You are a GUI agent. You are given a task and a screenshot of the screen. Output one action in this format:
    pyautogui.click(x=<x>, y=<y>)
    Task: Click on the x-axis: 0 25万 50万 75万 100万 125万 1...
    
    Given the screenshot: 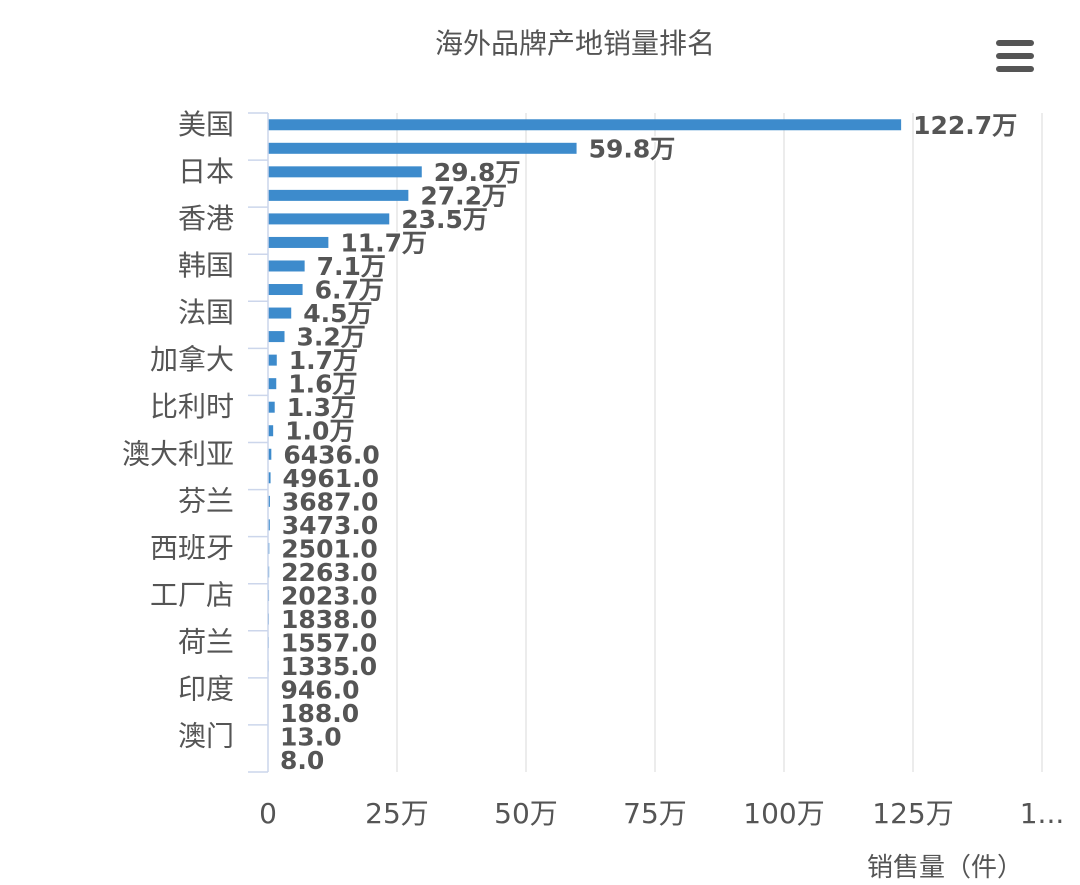 What is the action you would take?
    pyautogui.click(x=661, y=813)
    